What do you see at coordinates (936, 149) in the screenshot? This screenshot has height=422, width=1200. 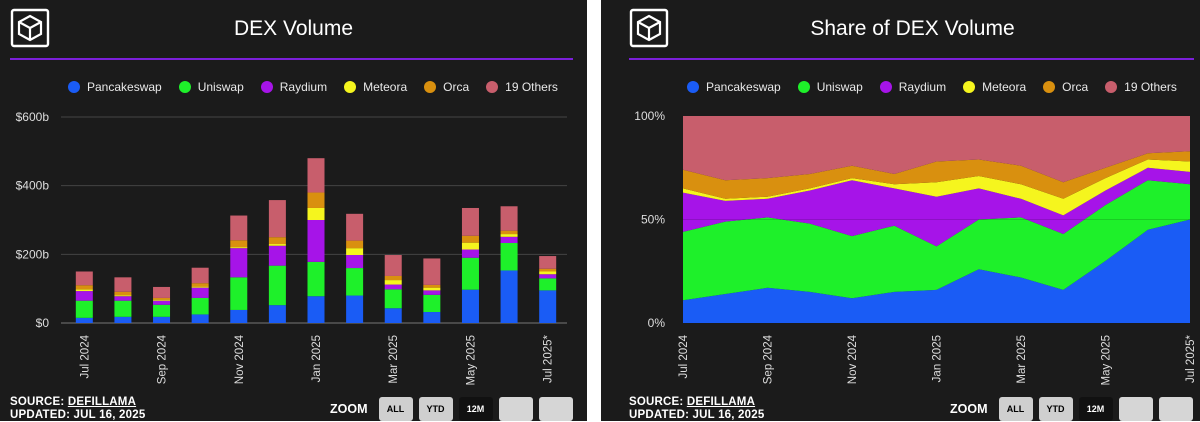 I see `area-19-others` at bounding box center [936, 149].